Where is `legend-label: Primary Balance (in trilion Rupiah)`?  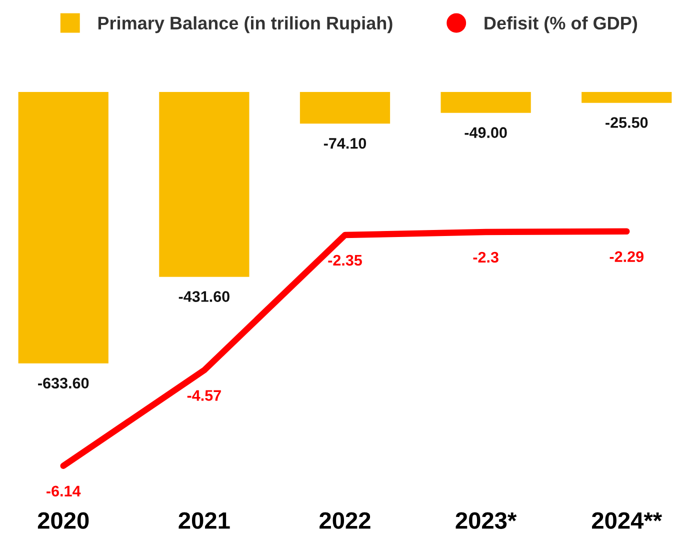
legend-label: Primary Balance (in trilion Rupiah) is located at coordinates (245, 25).